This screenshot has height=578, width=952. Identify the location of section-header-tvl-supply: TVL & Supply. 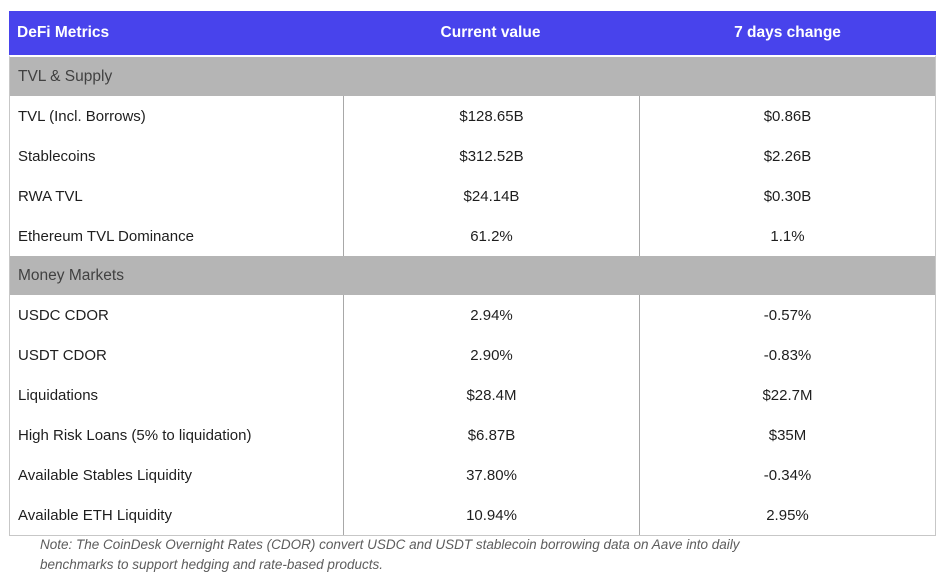
(472, 76).